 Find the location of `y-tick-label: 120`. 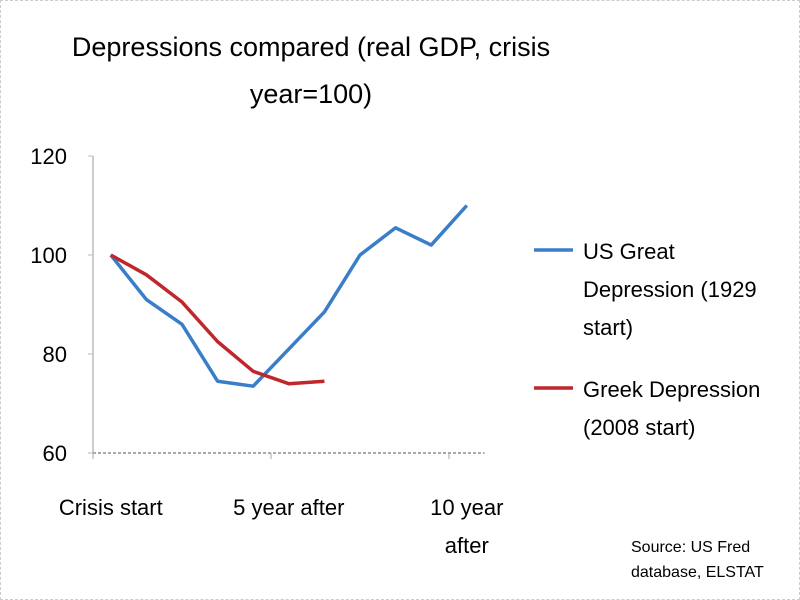

y-tick-label: 120 is located at coordinates (48, 156).